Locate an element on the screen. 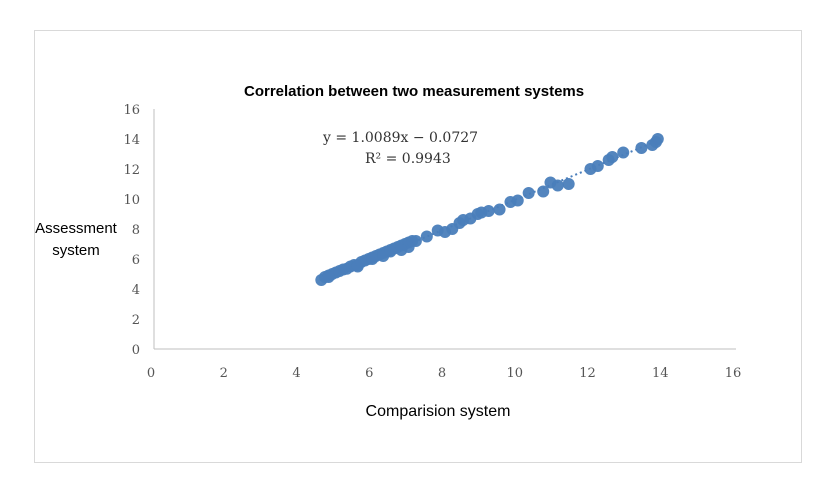 The height and width of the screenshot is (481, 822). y-tick-label: 4 is located at coordinates (136, 290).